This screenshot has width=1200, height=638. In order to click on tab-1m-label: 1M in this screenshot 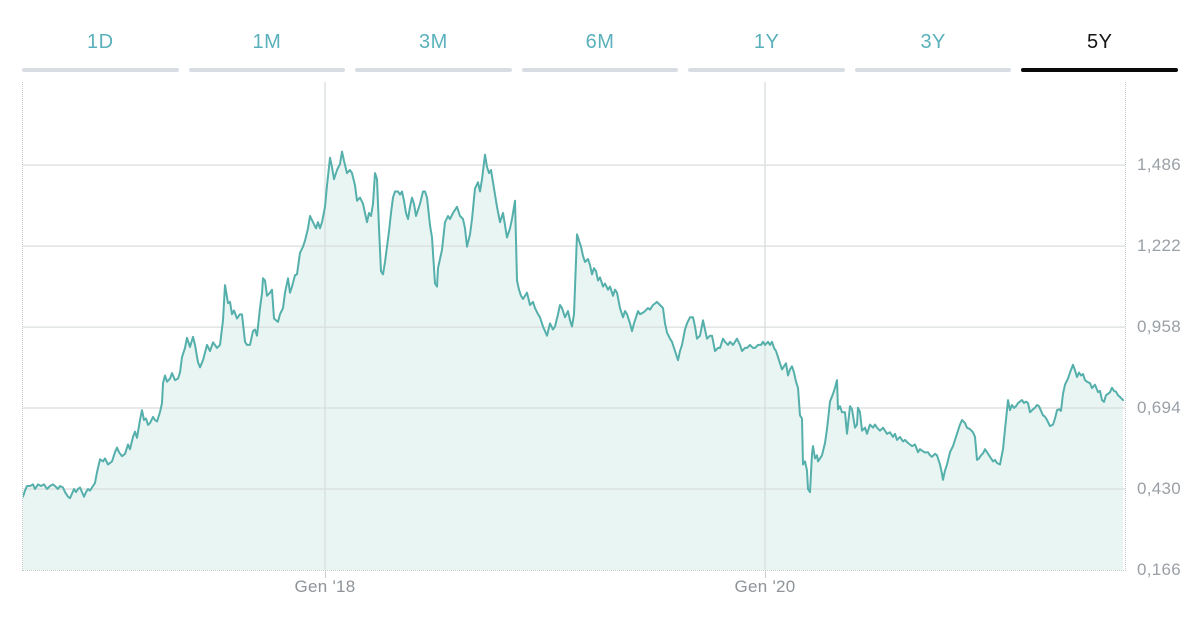, I will do `click(267, 42)`.